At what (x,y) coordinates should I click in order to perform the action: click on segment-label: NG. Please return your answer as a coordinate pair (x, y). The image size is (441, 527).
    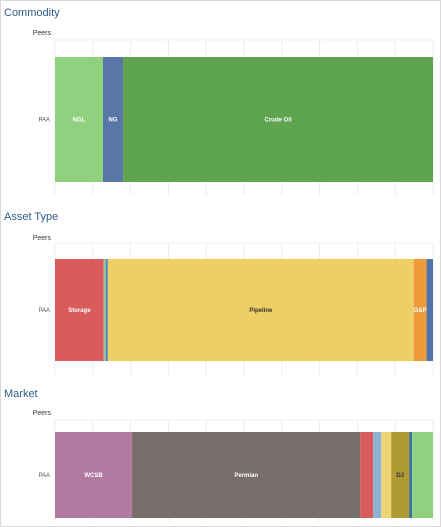
    Looking at the image, I should click on (113, 121).